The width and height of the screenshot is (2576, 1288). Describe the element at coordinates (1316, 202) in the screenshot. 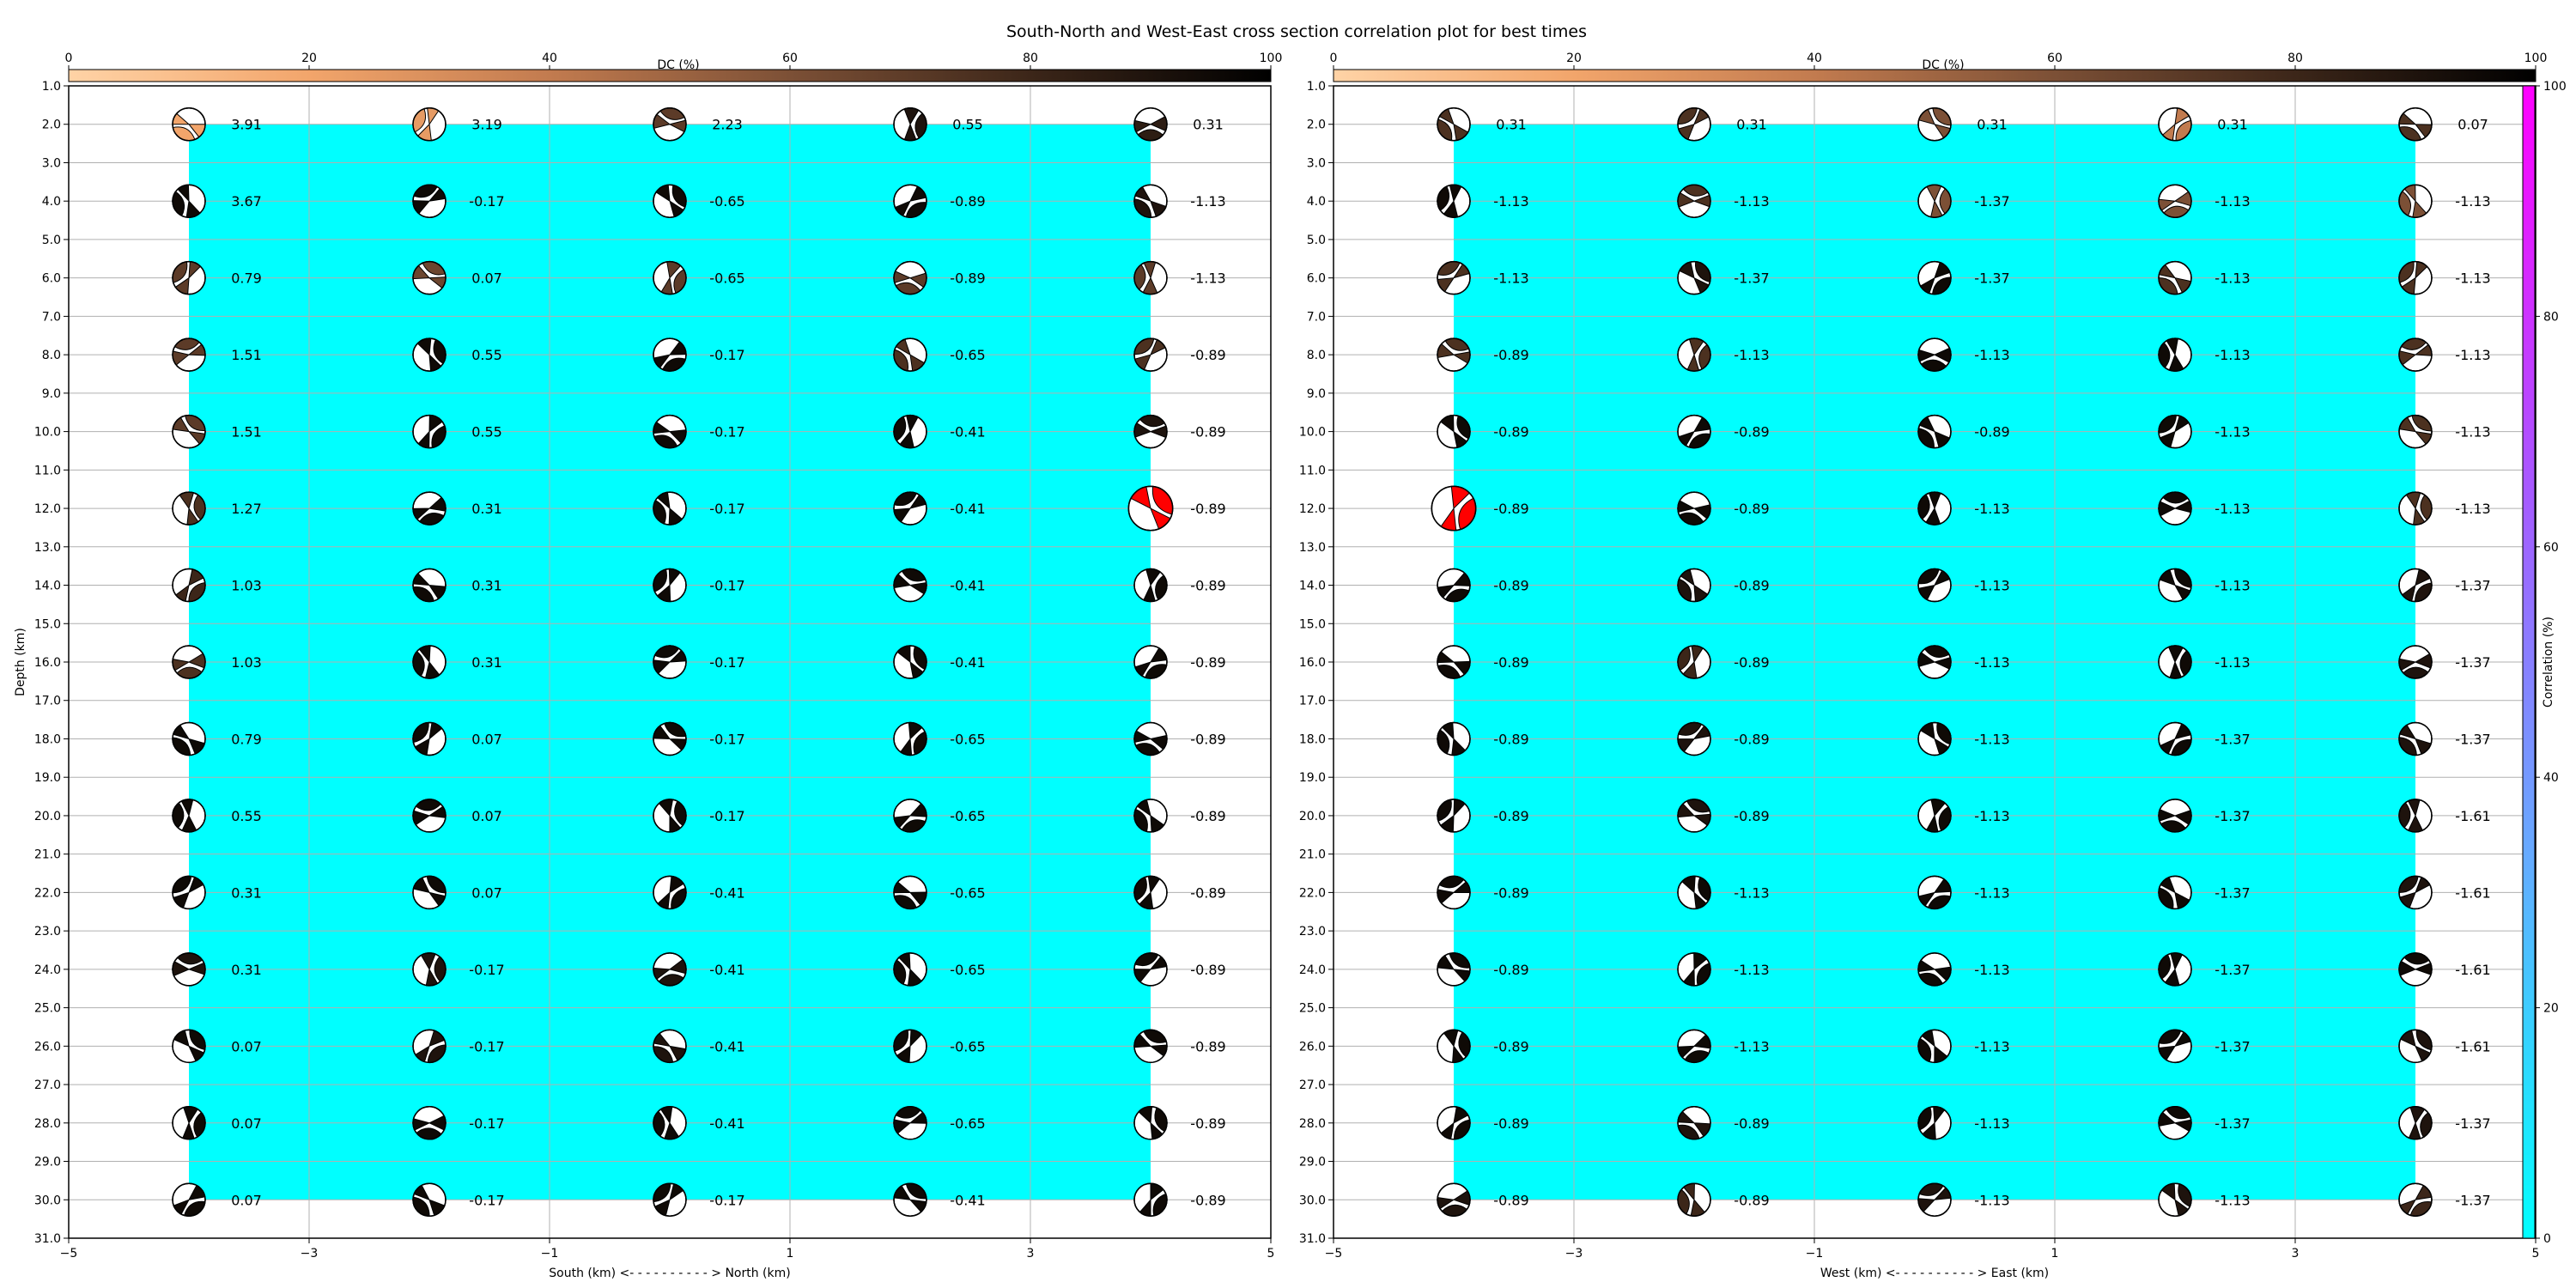

I see `y-tick-label: 4.0` at that location.